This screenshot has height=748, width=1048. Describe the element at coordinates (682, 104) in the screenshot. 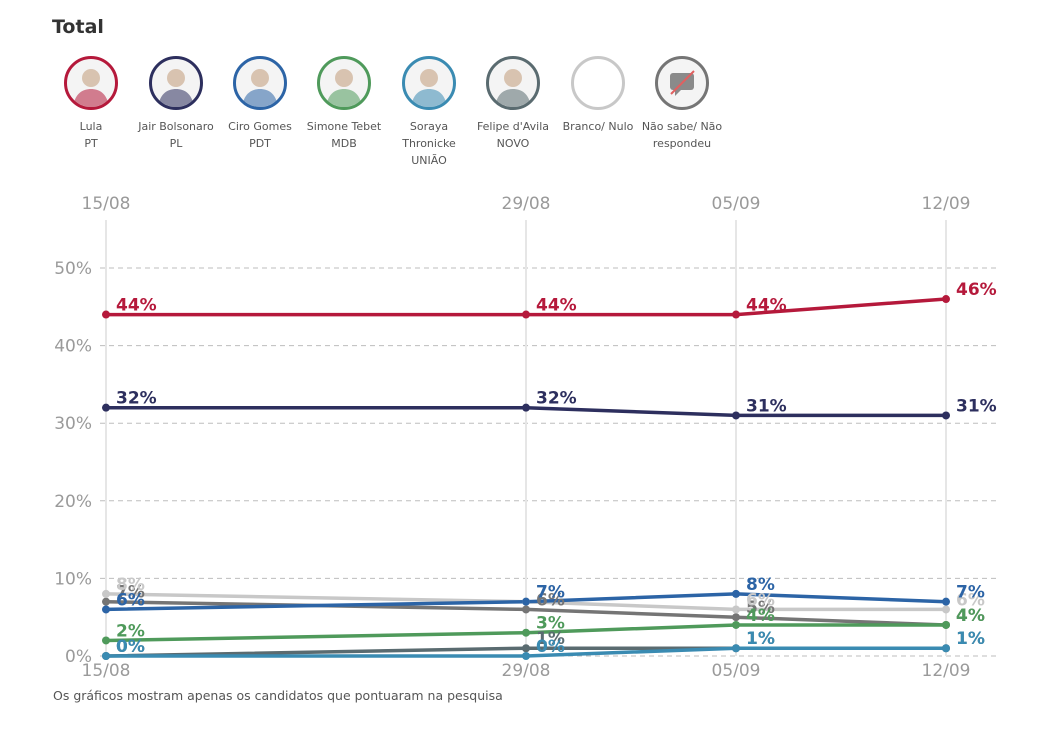

I see `candidate-nao-sabe: Não sabe/ Não respondeu` at that location.